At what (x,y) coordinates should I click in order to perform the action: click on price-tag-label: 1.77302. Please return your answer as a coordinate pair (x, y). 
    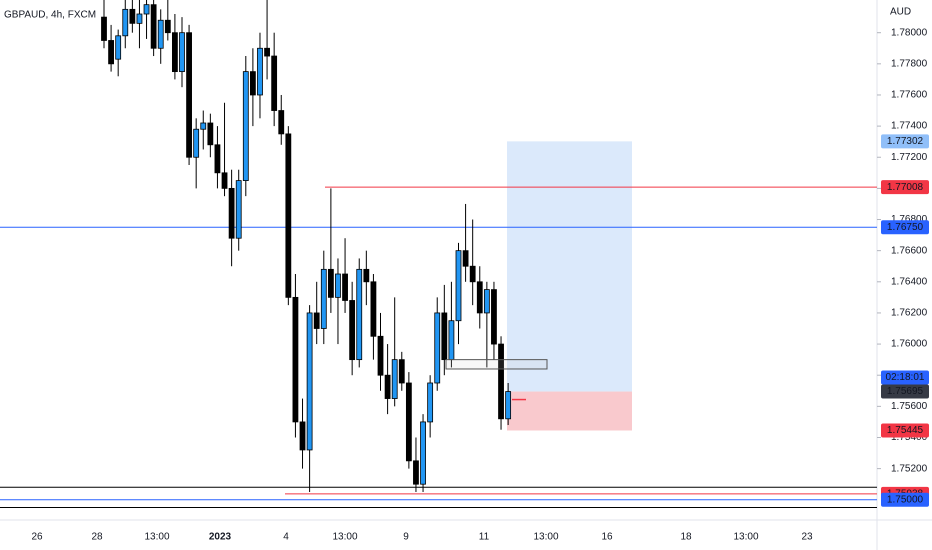
    Looking at the image, I should click on (905, 141).